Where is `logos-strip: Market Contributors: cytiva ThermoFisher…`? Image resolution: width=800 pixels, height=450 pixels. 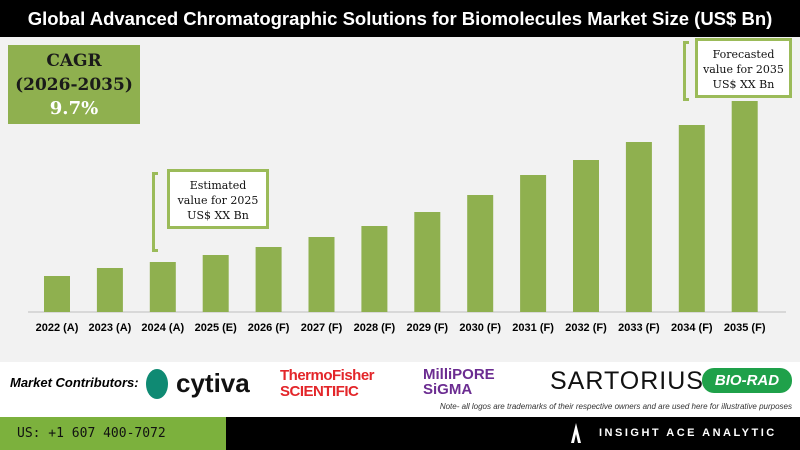
logos-strip: Market Contributors: cytiva ThermoFisher… is located at coordinates (400, 389).